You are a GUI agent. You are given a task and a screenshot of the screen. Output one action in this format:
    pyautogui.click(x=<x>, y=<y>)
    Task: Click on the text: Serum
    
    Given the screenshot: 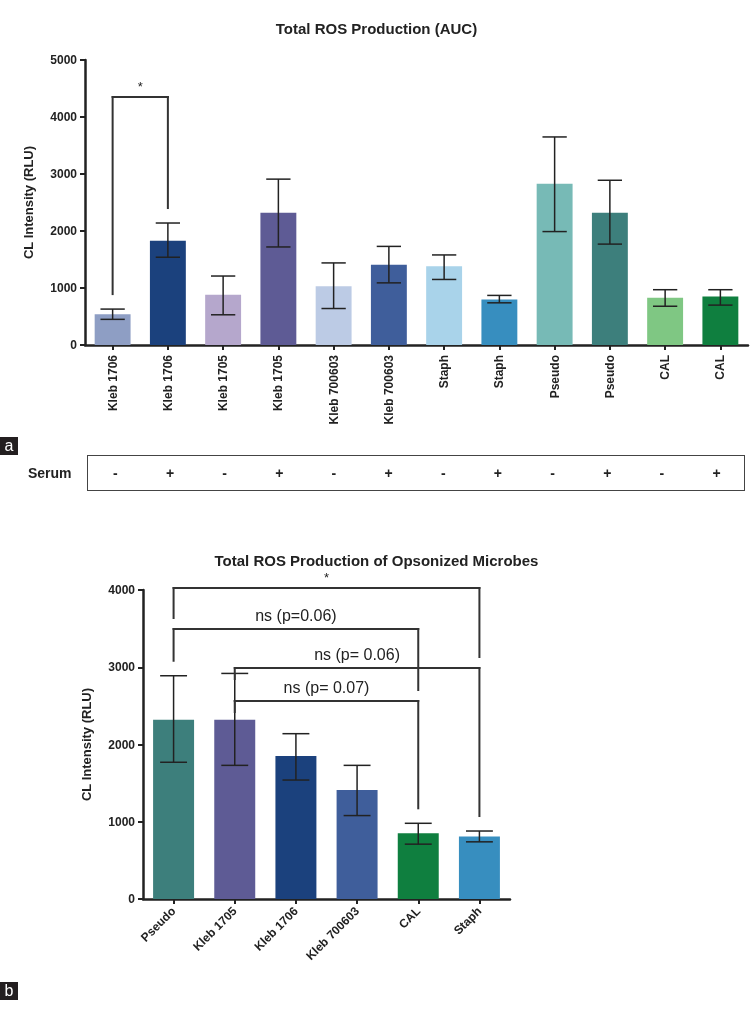 What is the action you would take?
    pyautogui.click(x=50, y=473)
    